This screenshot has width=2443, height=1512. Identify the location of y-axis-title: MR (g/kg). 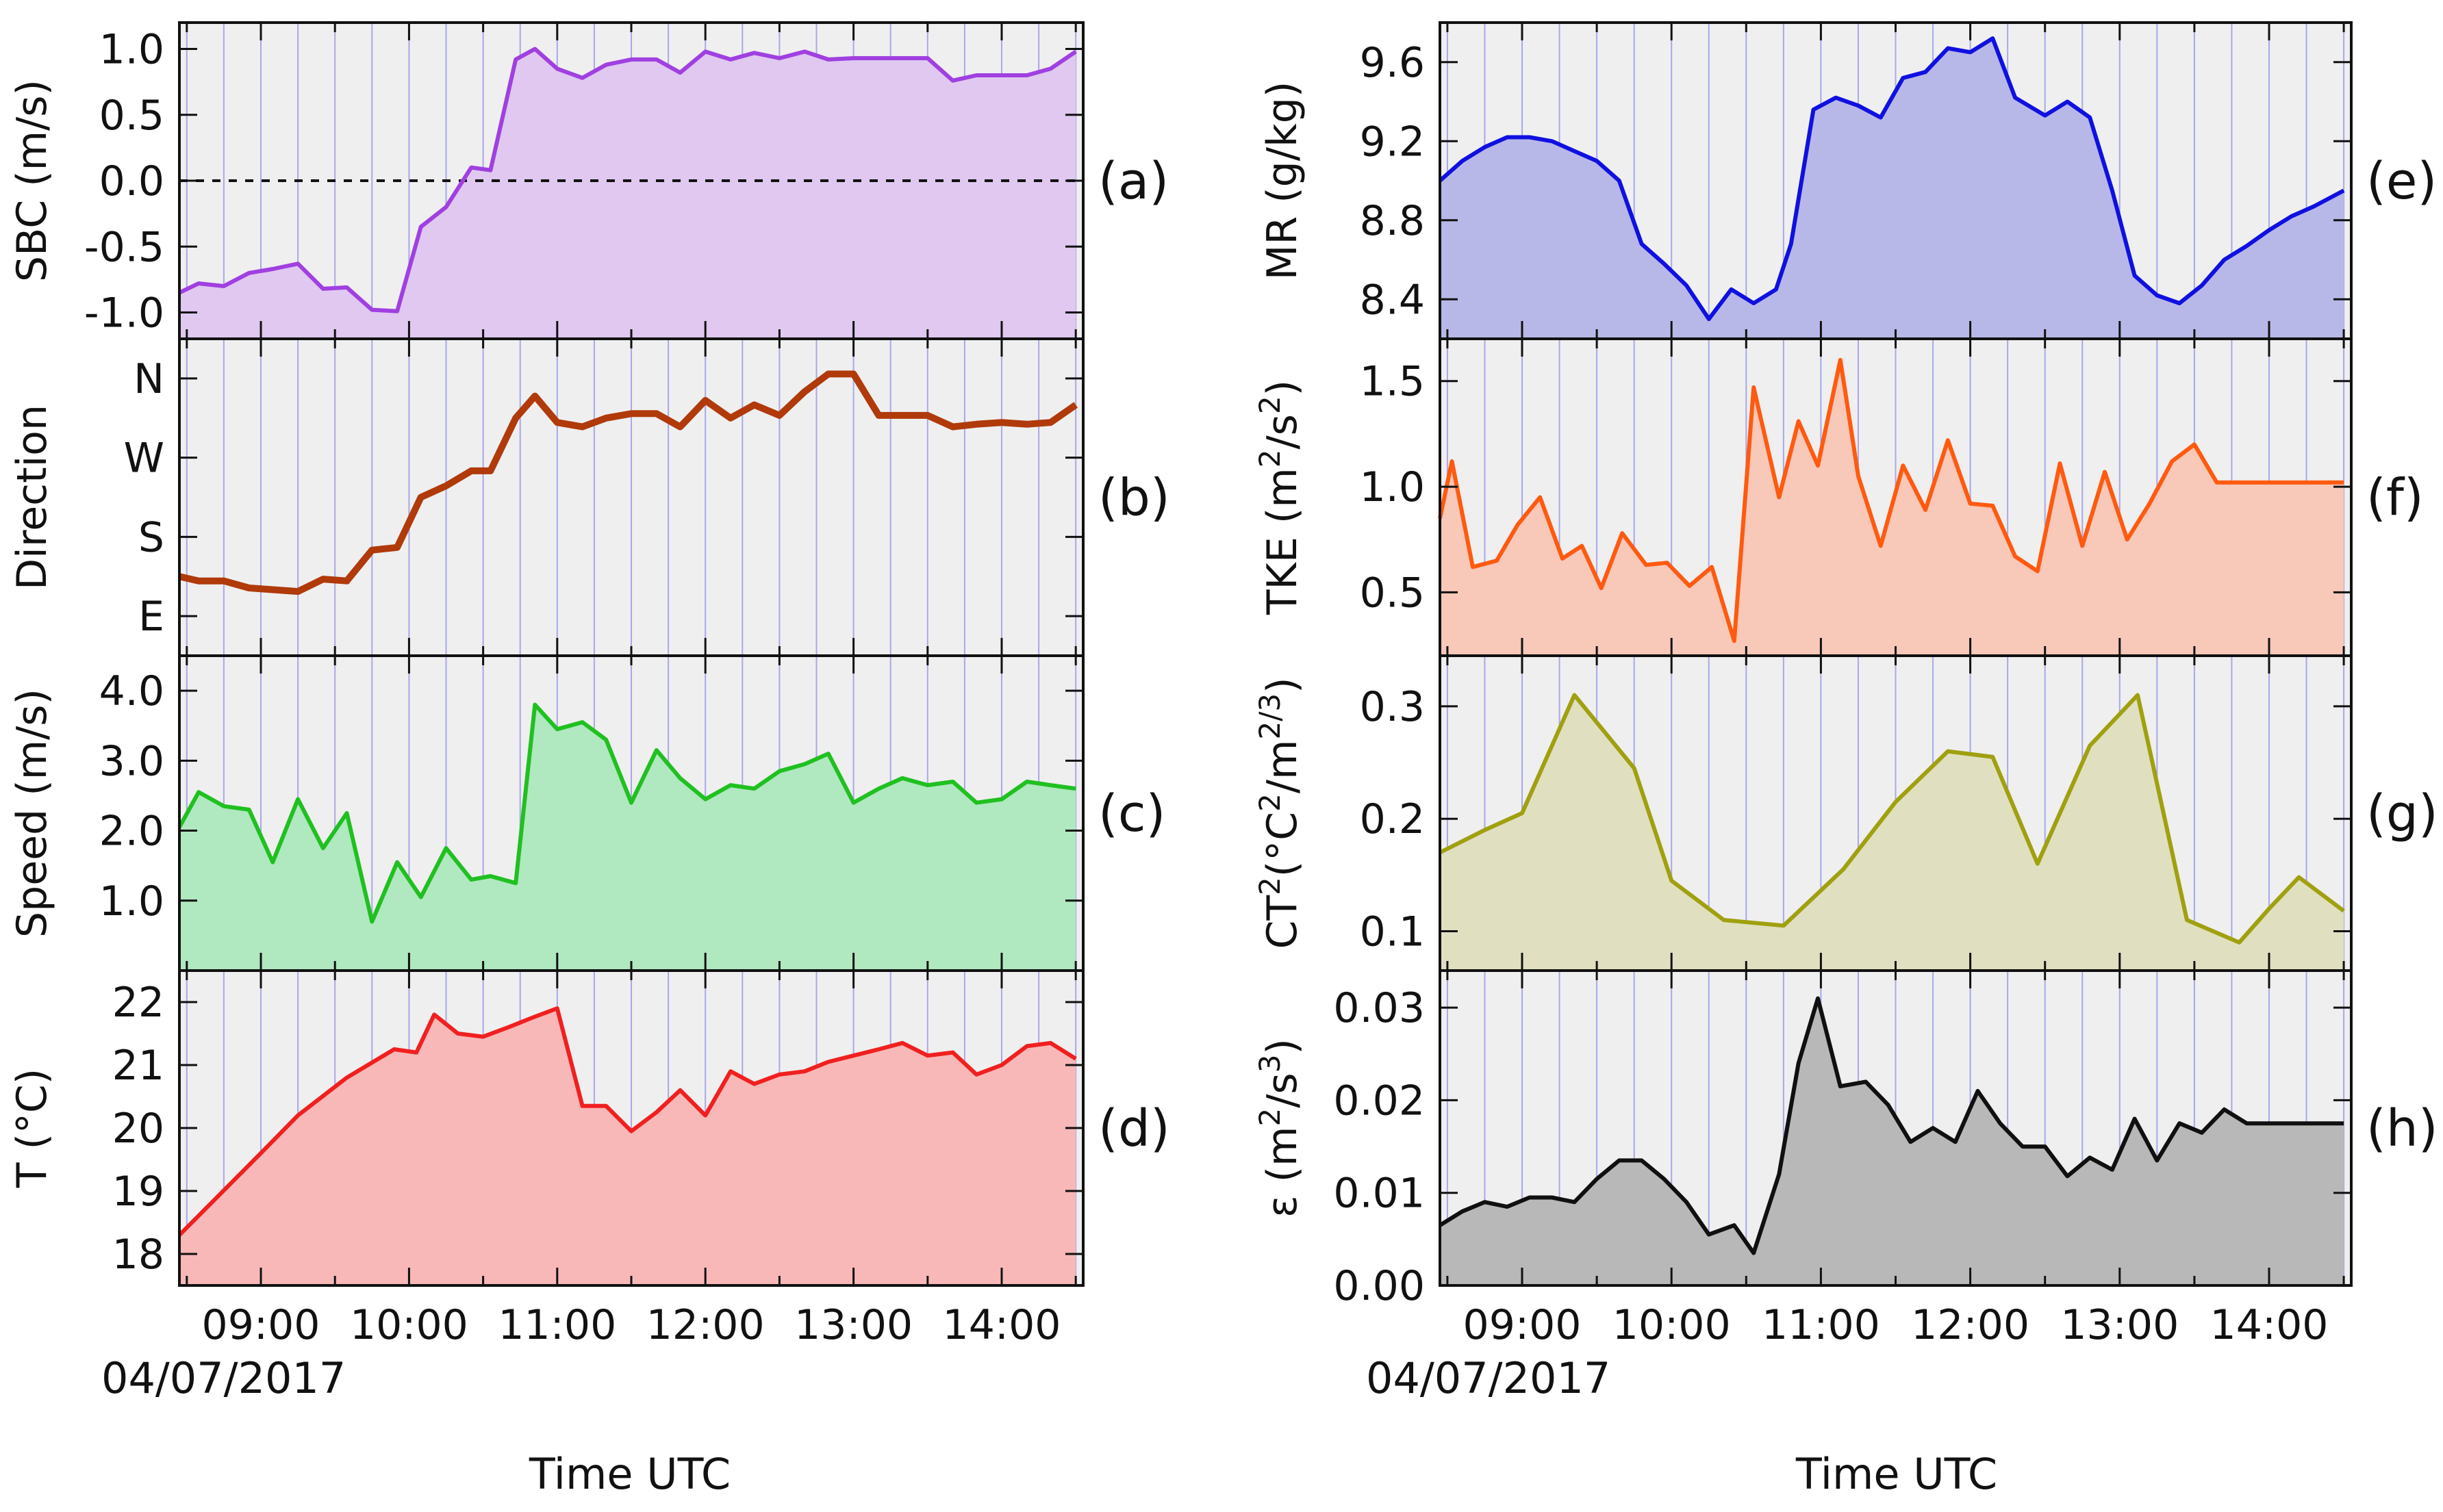
(1282, 180).